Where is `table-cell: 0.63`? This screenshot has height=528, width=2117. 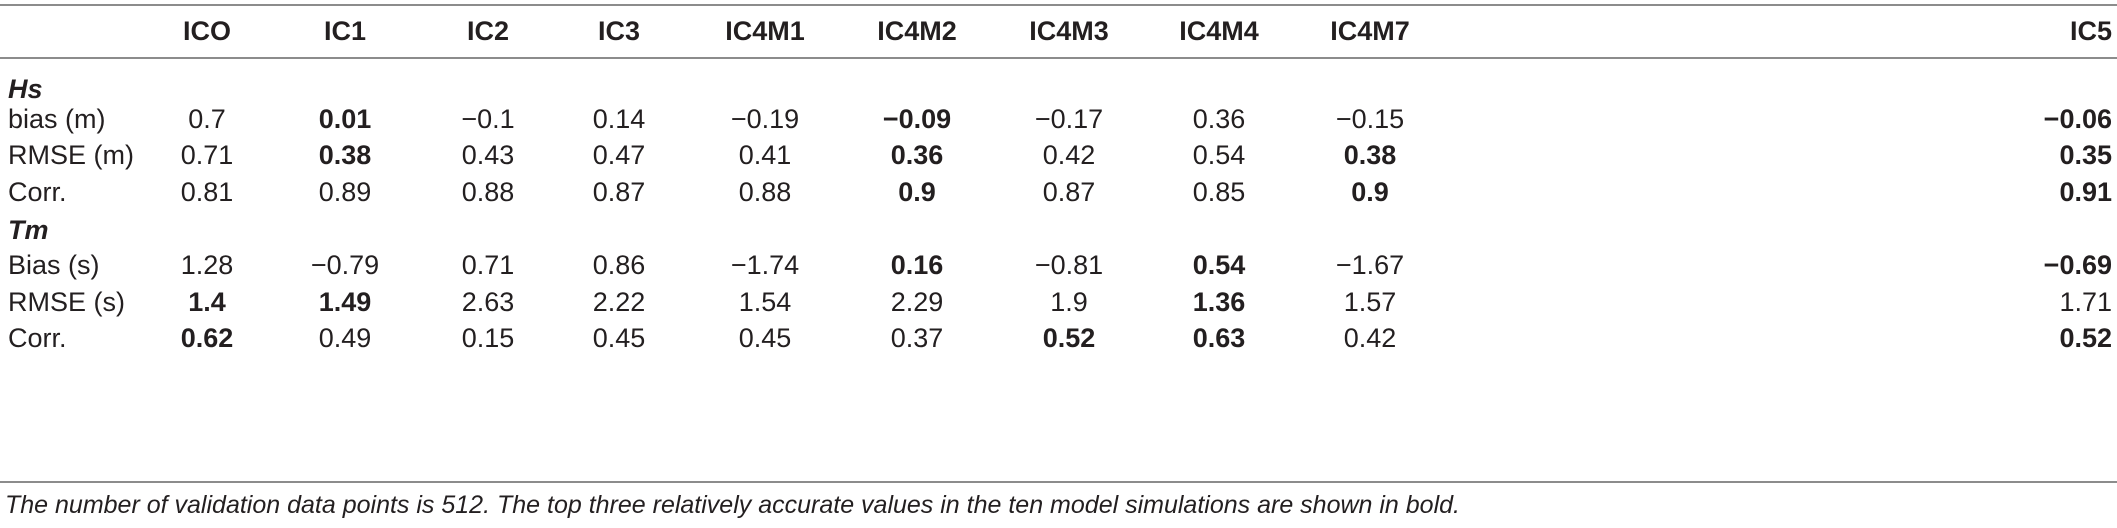 table-cell: 0.63 is located at coordinates (1219, 338).